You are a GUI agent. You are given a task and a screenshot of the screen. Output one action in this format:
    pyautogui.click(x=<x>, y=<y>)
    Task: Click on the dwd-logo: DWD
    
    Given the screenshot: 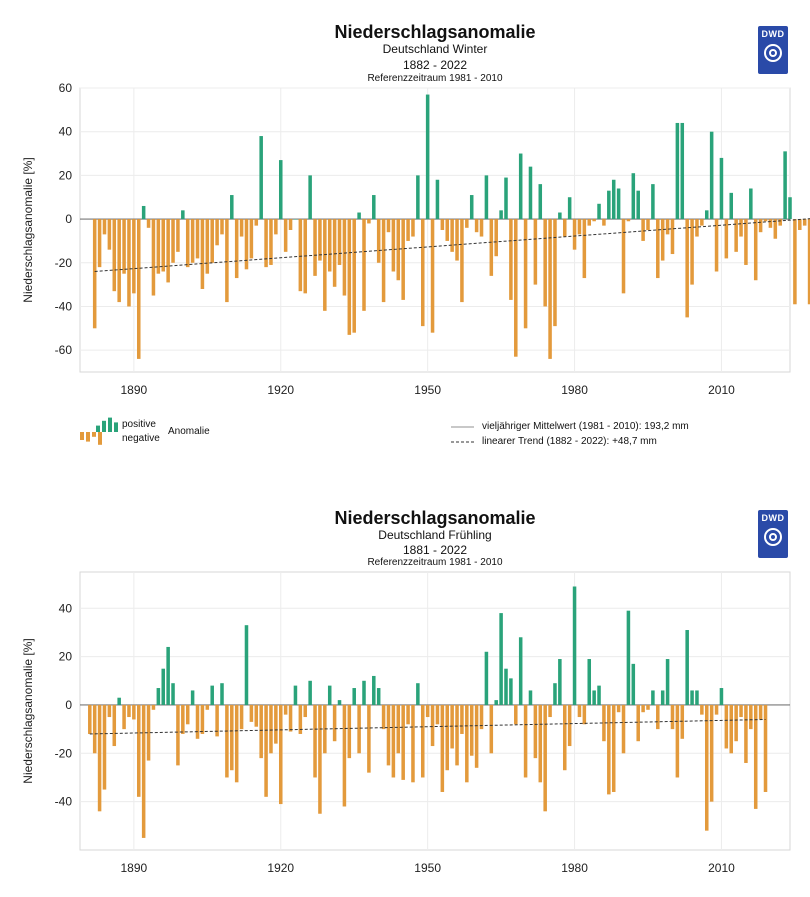 What is the action you would take?
    pyautogui.click(x=773, y=534)
    